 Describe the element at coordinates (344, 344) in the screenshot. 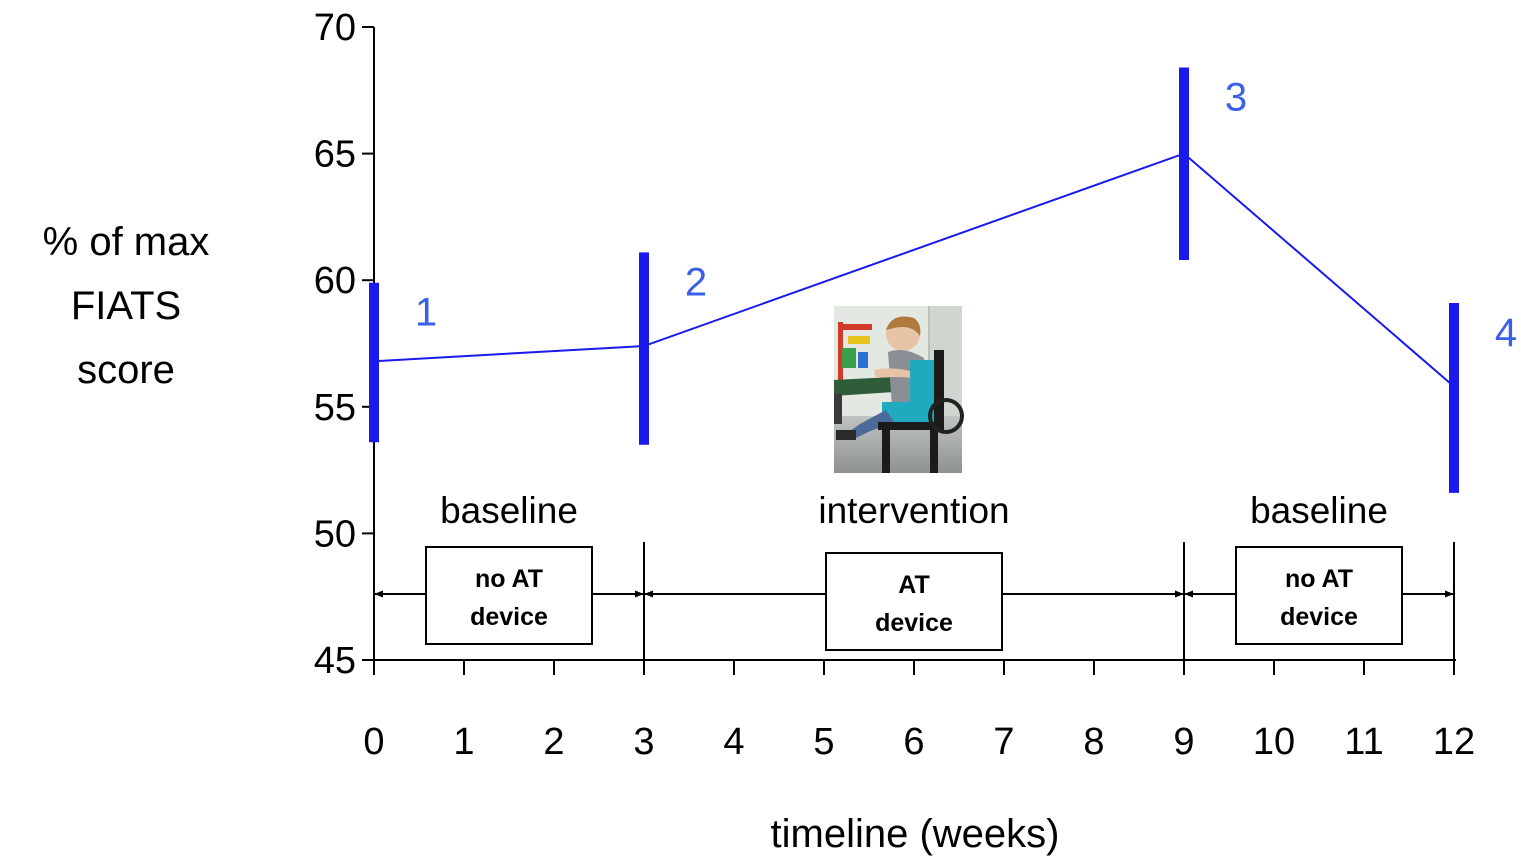

I see `y-ticks: 45 50 55 60 65 70` at that location.